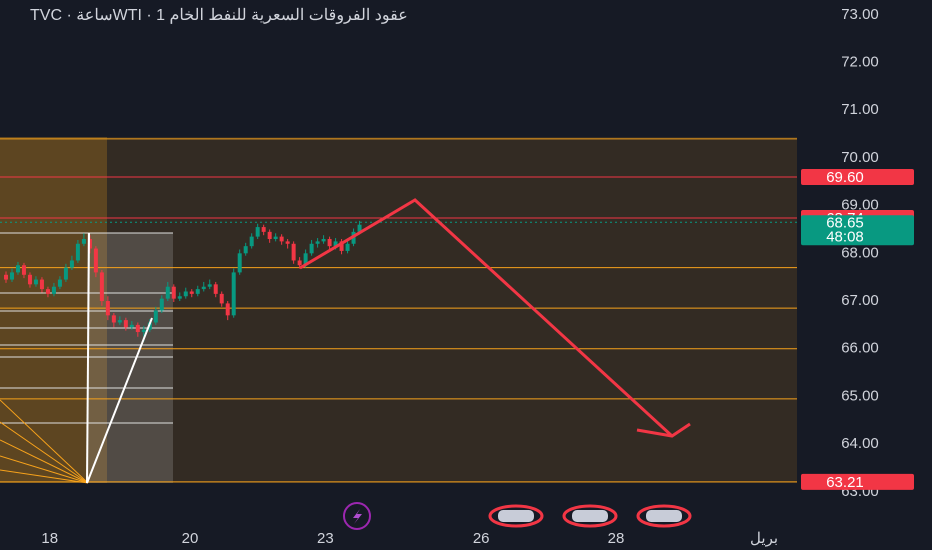  Describe the element at coordinates (860, 252) in the screenshot. I see `y-tick-label: 68.00` at that location.